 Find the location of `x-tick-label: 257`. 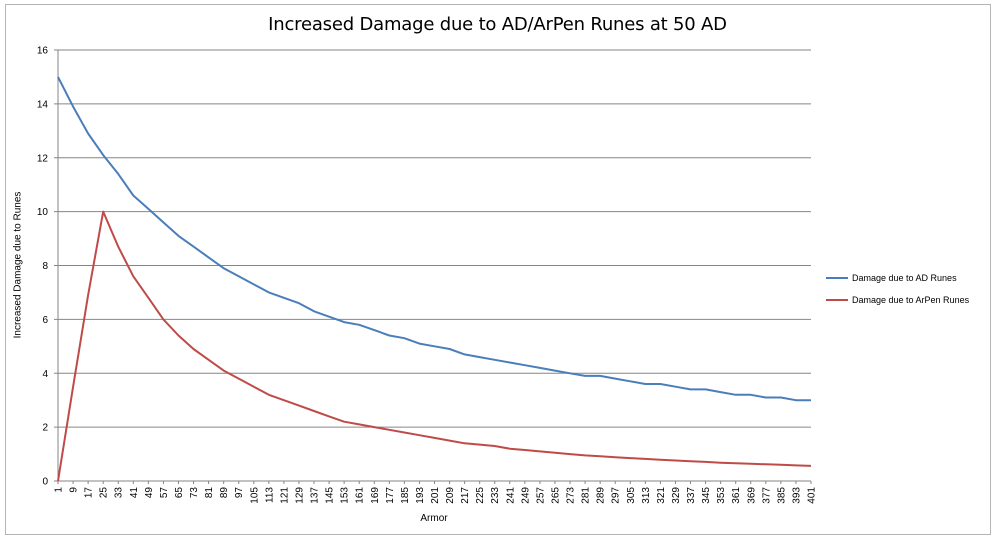

x-tick-label: 257 is located at coordinates (540, 495).